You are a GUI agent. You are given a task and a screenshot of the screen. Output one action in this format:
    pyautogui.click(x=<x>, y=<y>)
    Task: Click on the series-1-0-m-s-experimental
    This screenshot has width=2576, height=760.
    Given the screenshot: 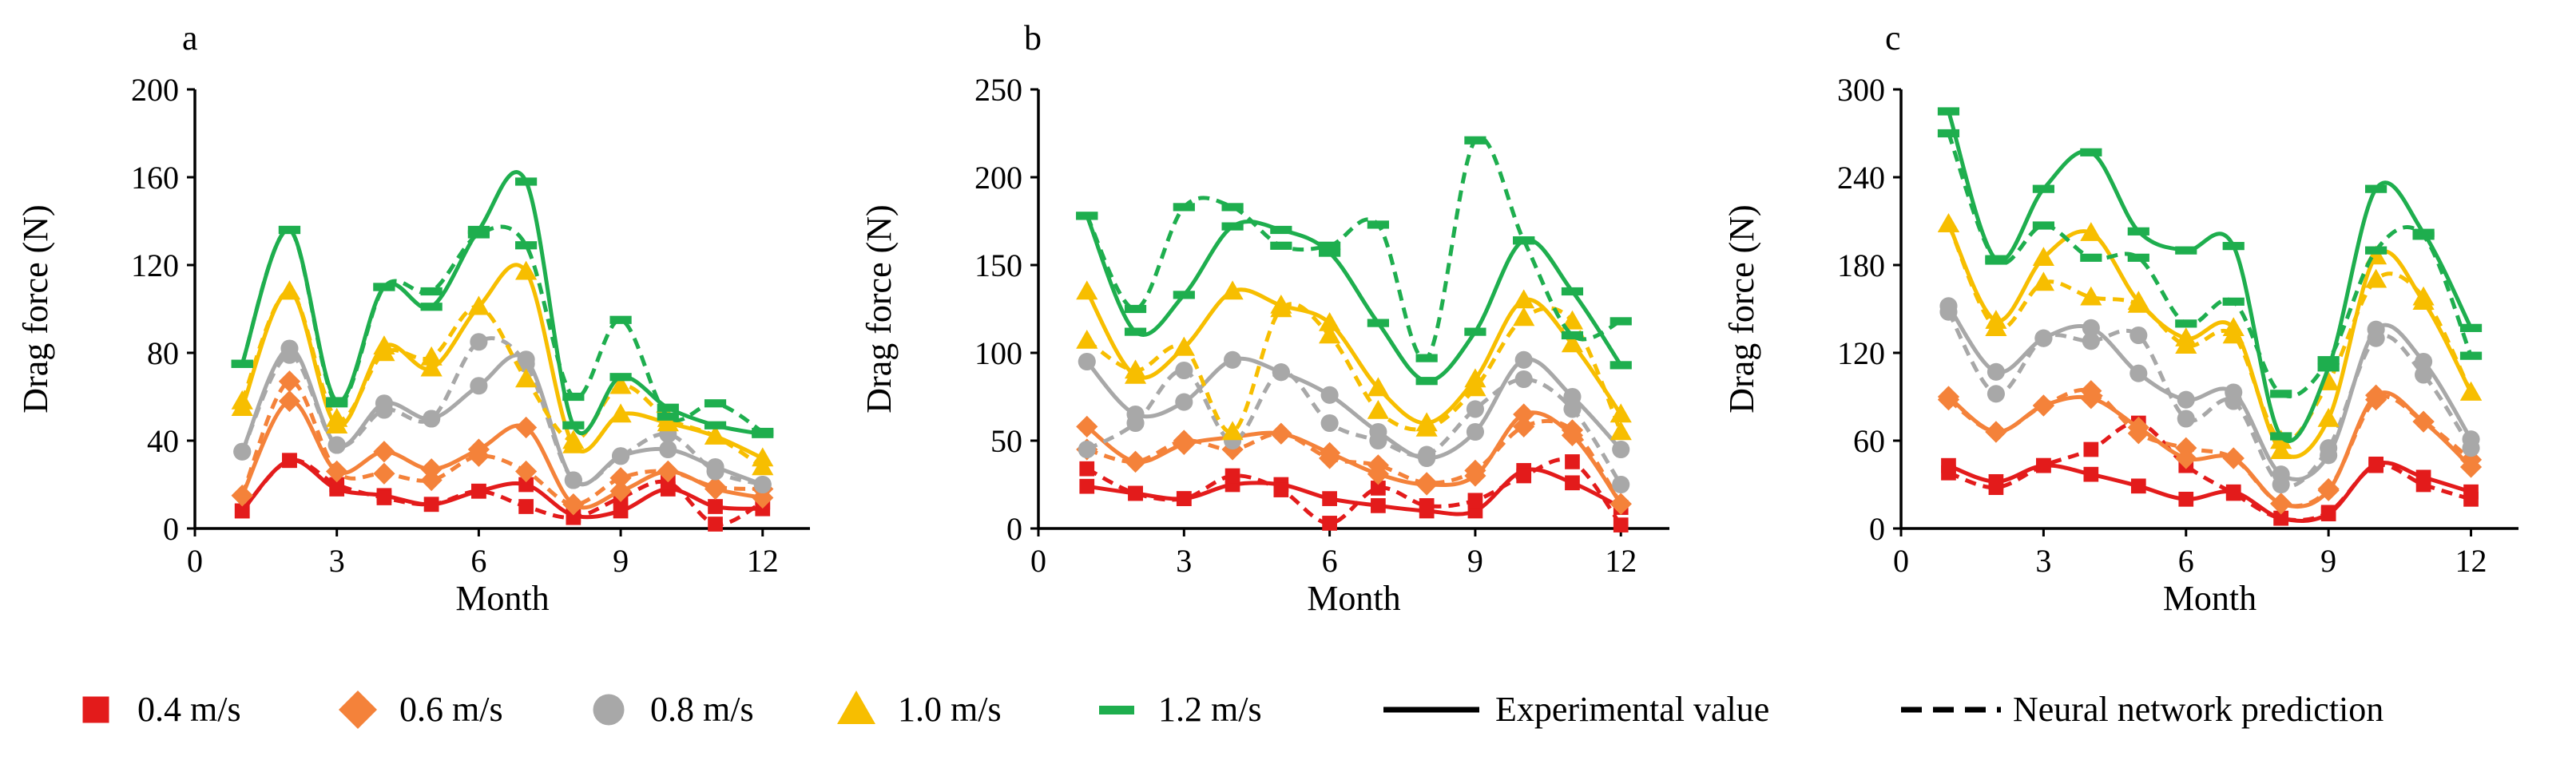 What is the action you would take?
    pyautogui.click(x=1354, y=356)
    